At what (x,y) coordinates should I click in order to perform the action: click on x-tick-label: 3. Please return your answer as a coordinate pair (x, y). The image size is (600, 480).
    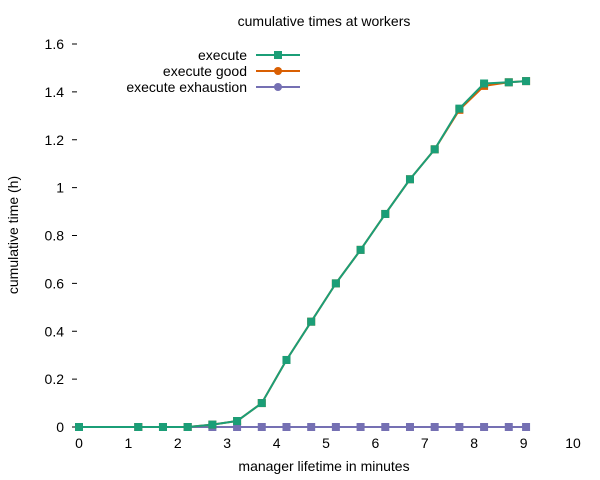
    Looking at the image, I should click on (227, 443).